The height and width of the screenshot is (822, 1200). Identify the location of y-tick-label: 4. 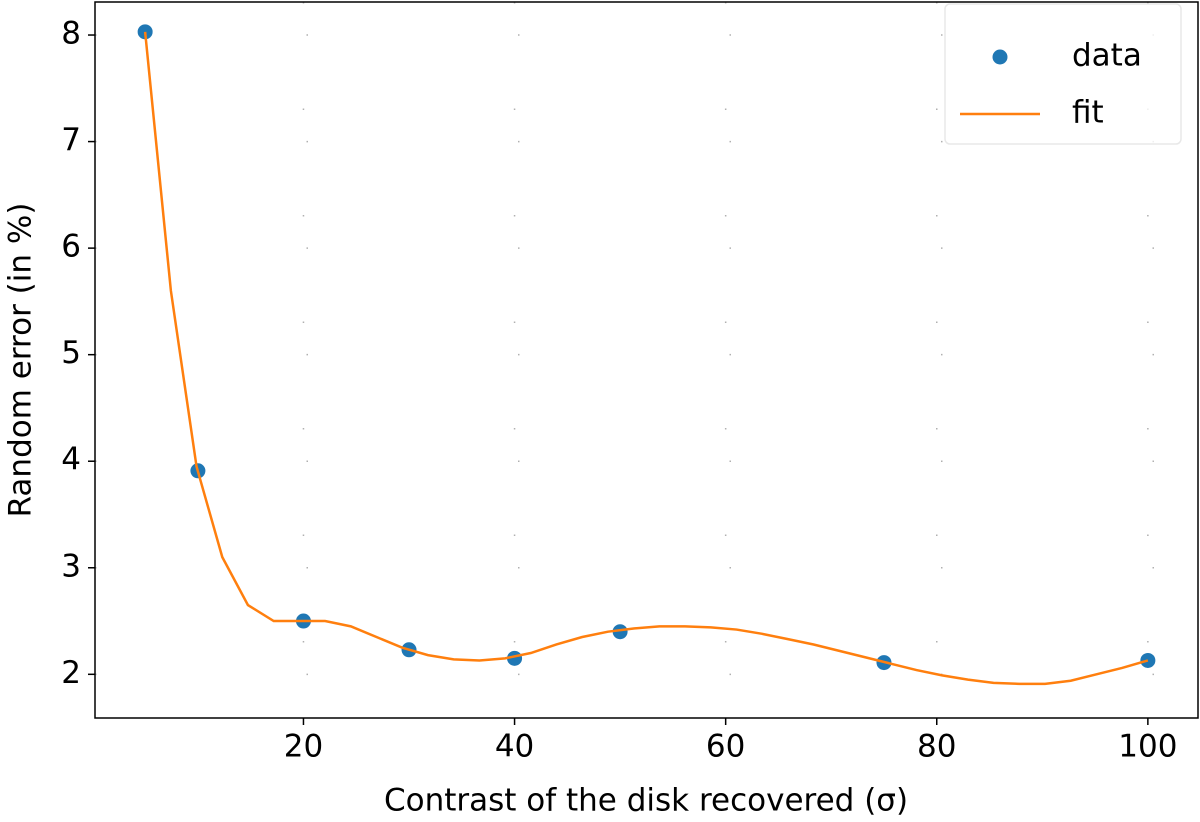
(71, 460).